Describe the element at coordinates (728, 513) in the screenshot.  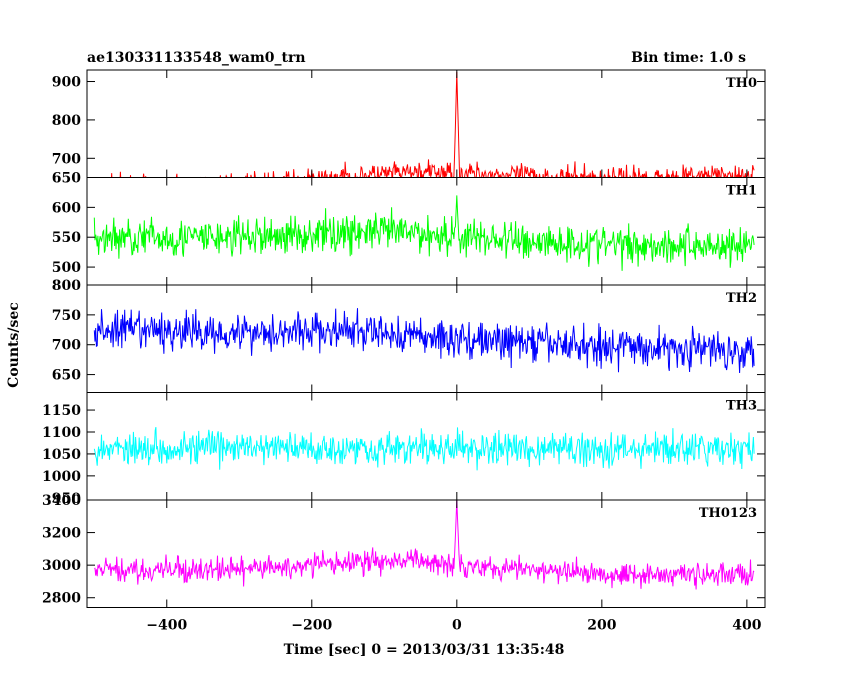
I see `panel-label-th0123: TH0123` at that location.